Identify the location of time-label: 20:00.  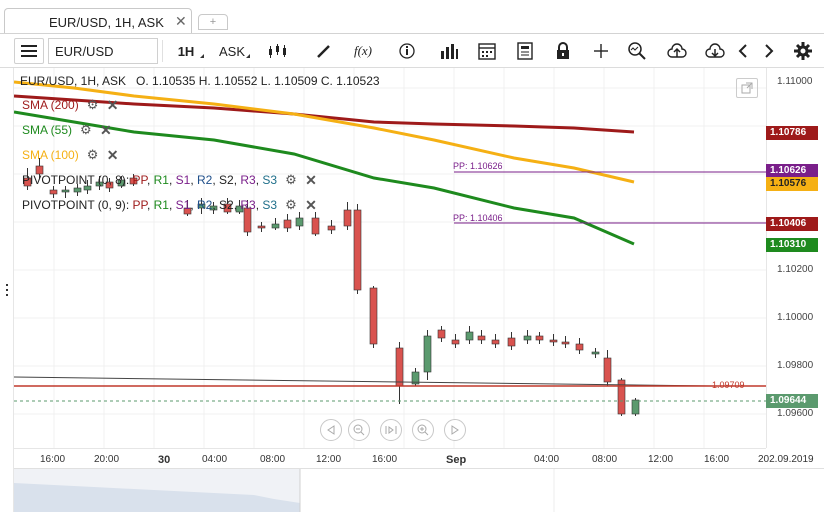
(107, 459).